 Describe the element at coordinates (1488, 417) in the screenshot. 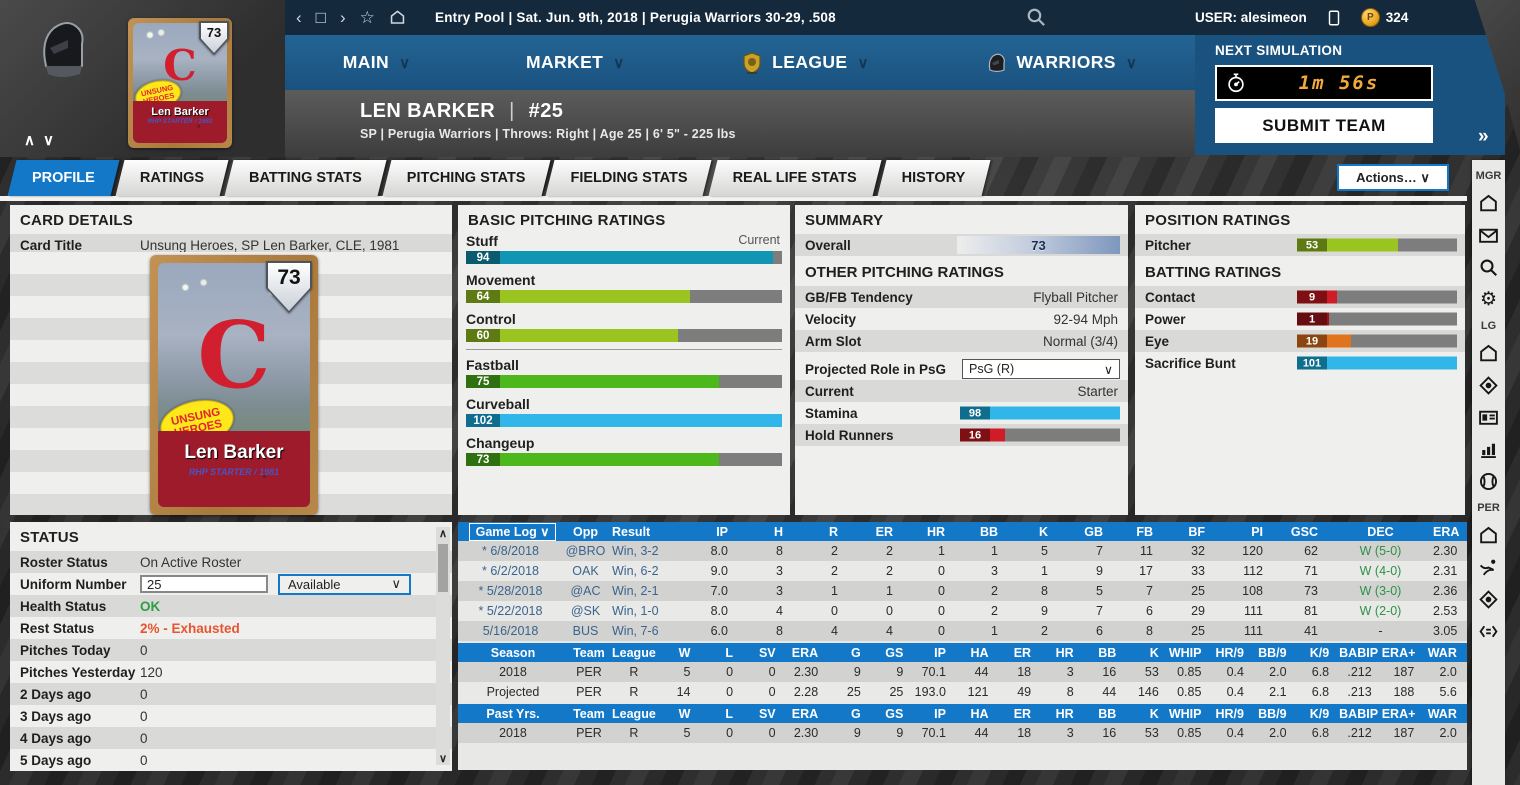

I see `card-icon` at that location.